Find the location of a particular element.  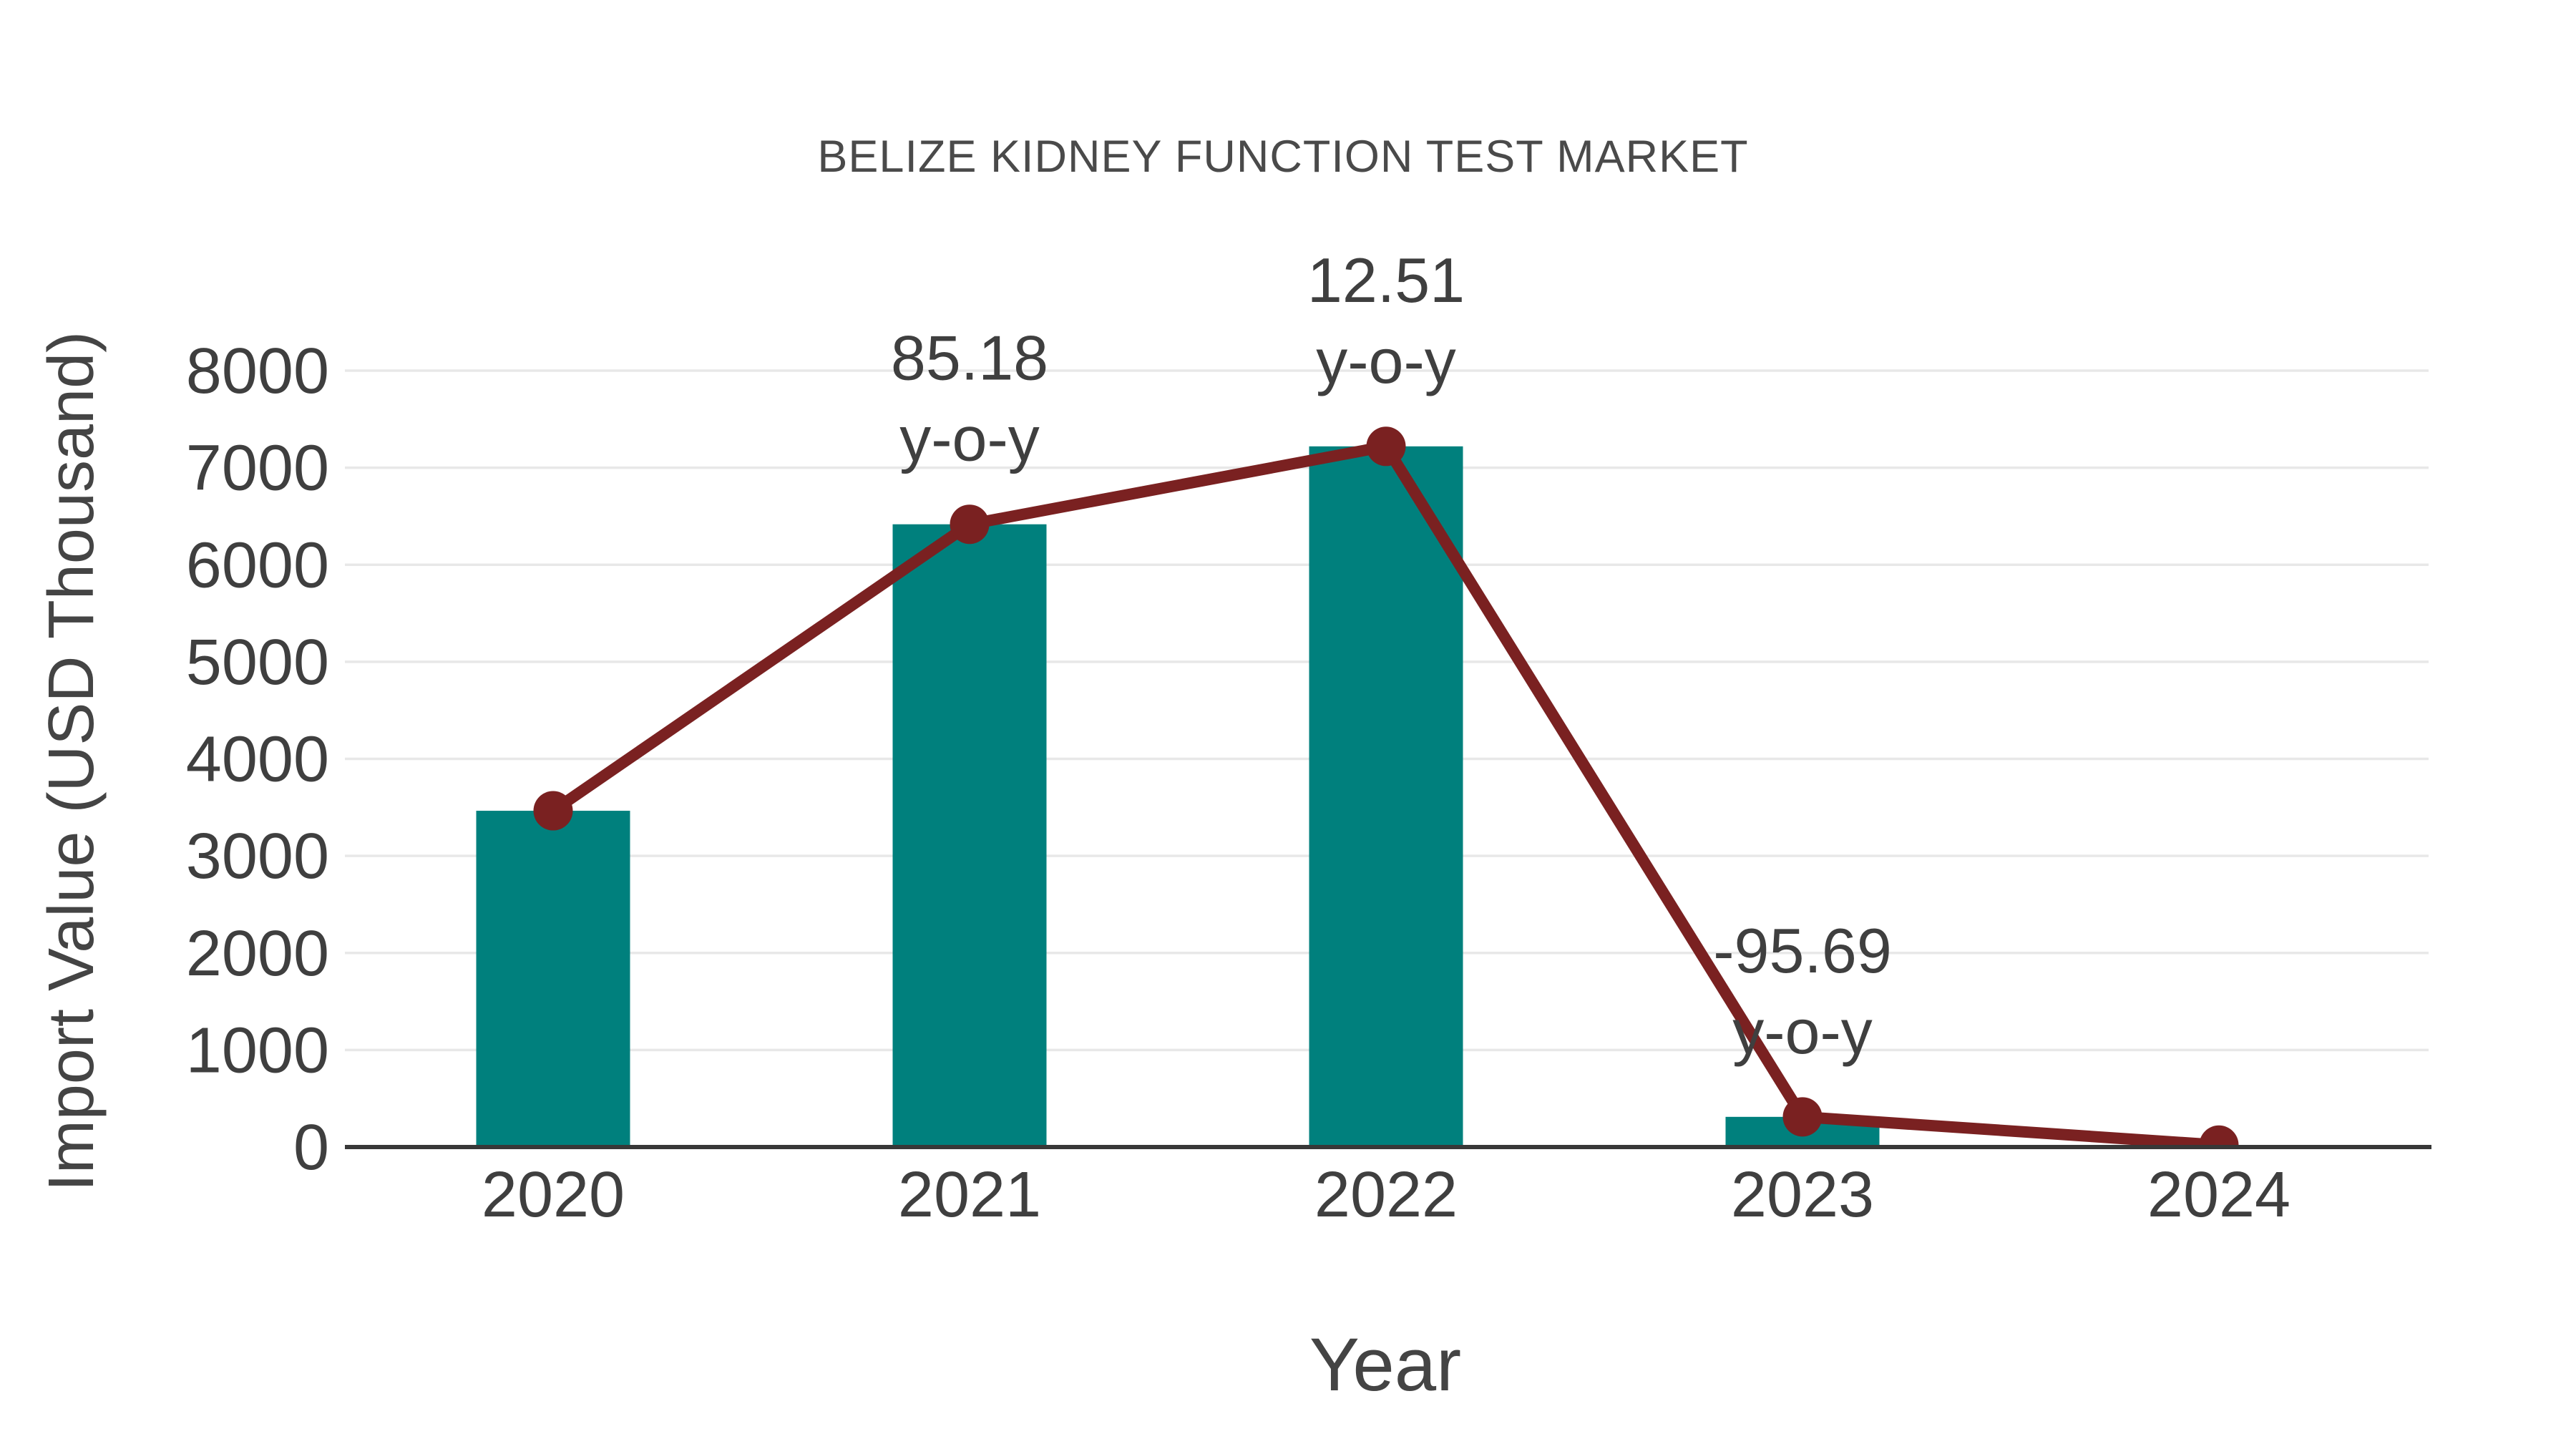

x-tick-label: 2023 is located at coordinates (1802, 1195).